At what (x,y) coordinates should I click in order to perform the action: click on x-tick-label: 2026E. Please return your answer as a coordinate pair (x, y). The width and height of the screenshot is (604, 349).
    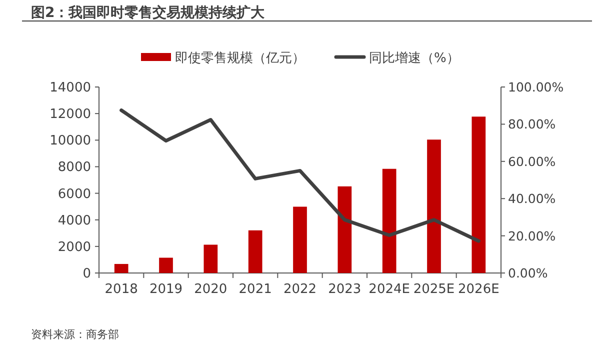
    Looking at the image, I should click on (479, 289).